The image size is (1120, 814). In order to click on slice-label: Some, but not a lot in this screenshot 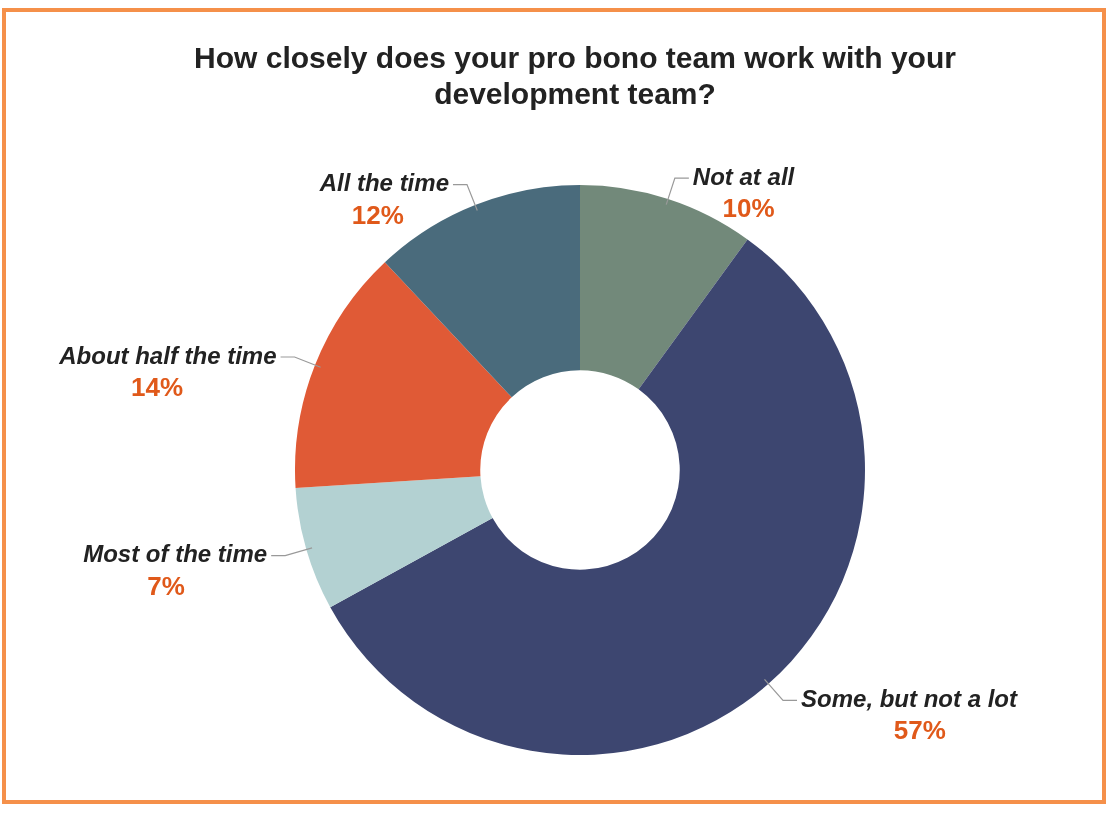, I will do `click(910, 698)`.